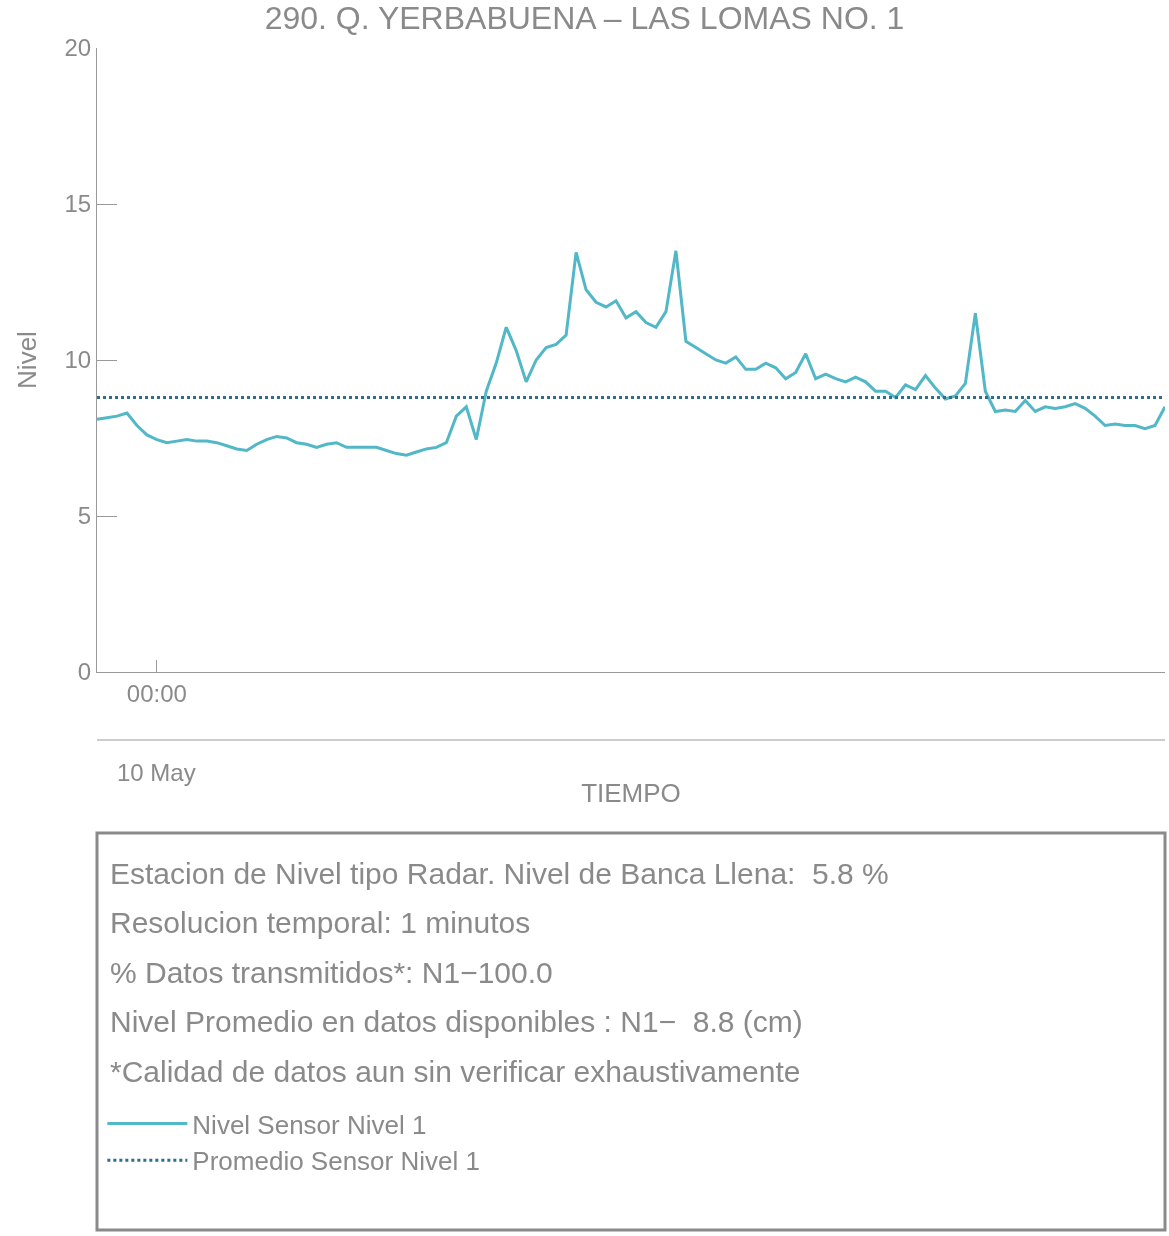  I want to click on y-axis-title: Nivel, so click(26, 360).